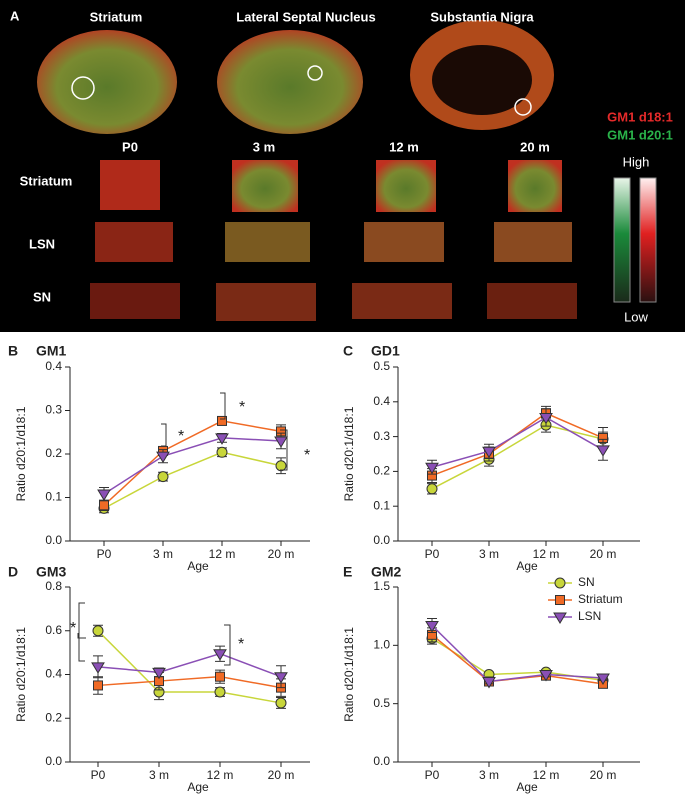 This screenshot has height=797, width=685. What do you see at coordinates (381, 645) in the screenshot?
I see `y-tick-label: 1.0` at bounding box center [381, 645].